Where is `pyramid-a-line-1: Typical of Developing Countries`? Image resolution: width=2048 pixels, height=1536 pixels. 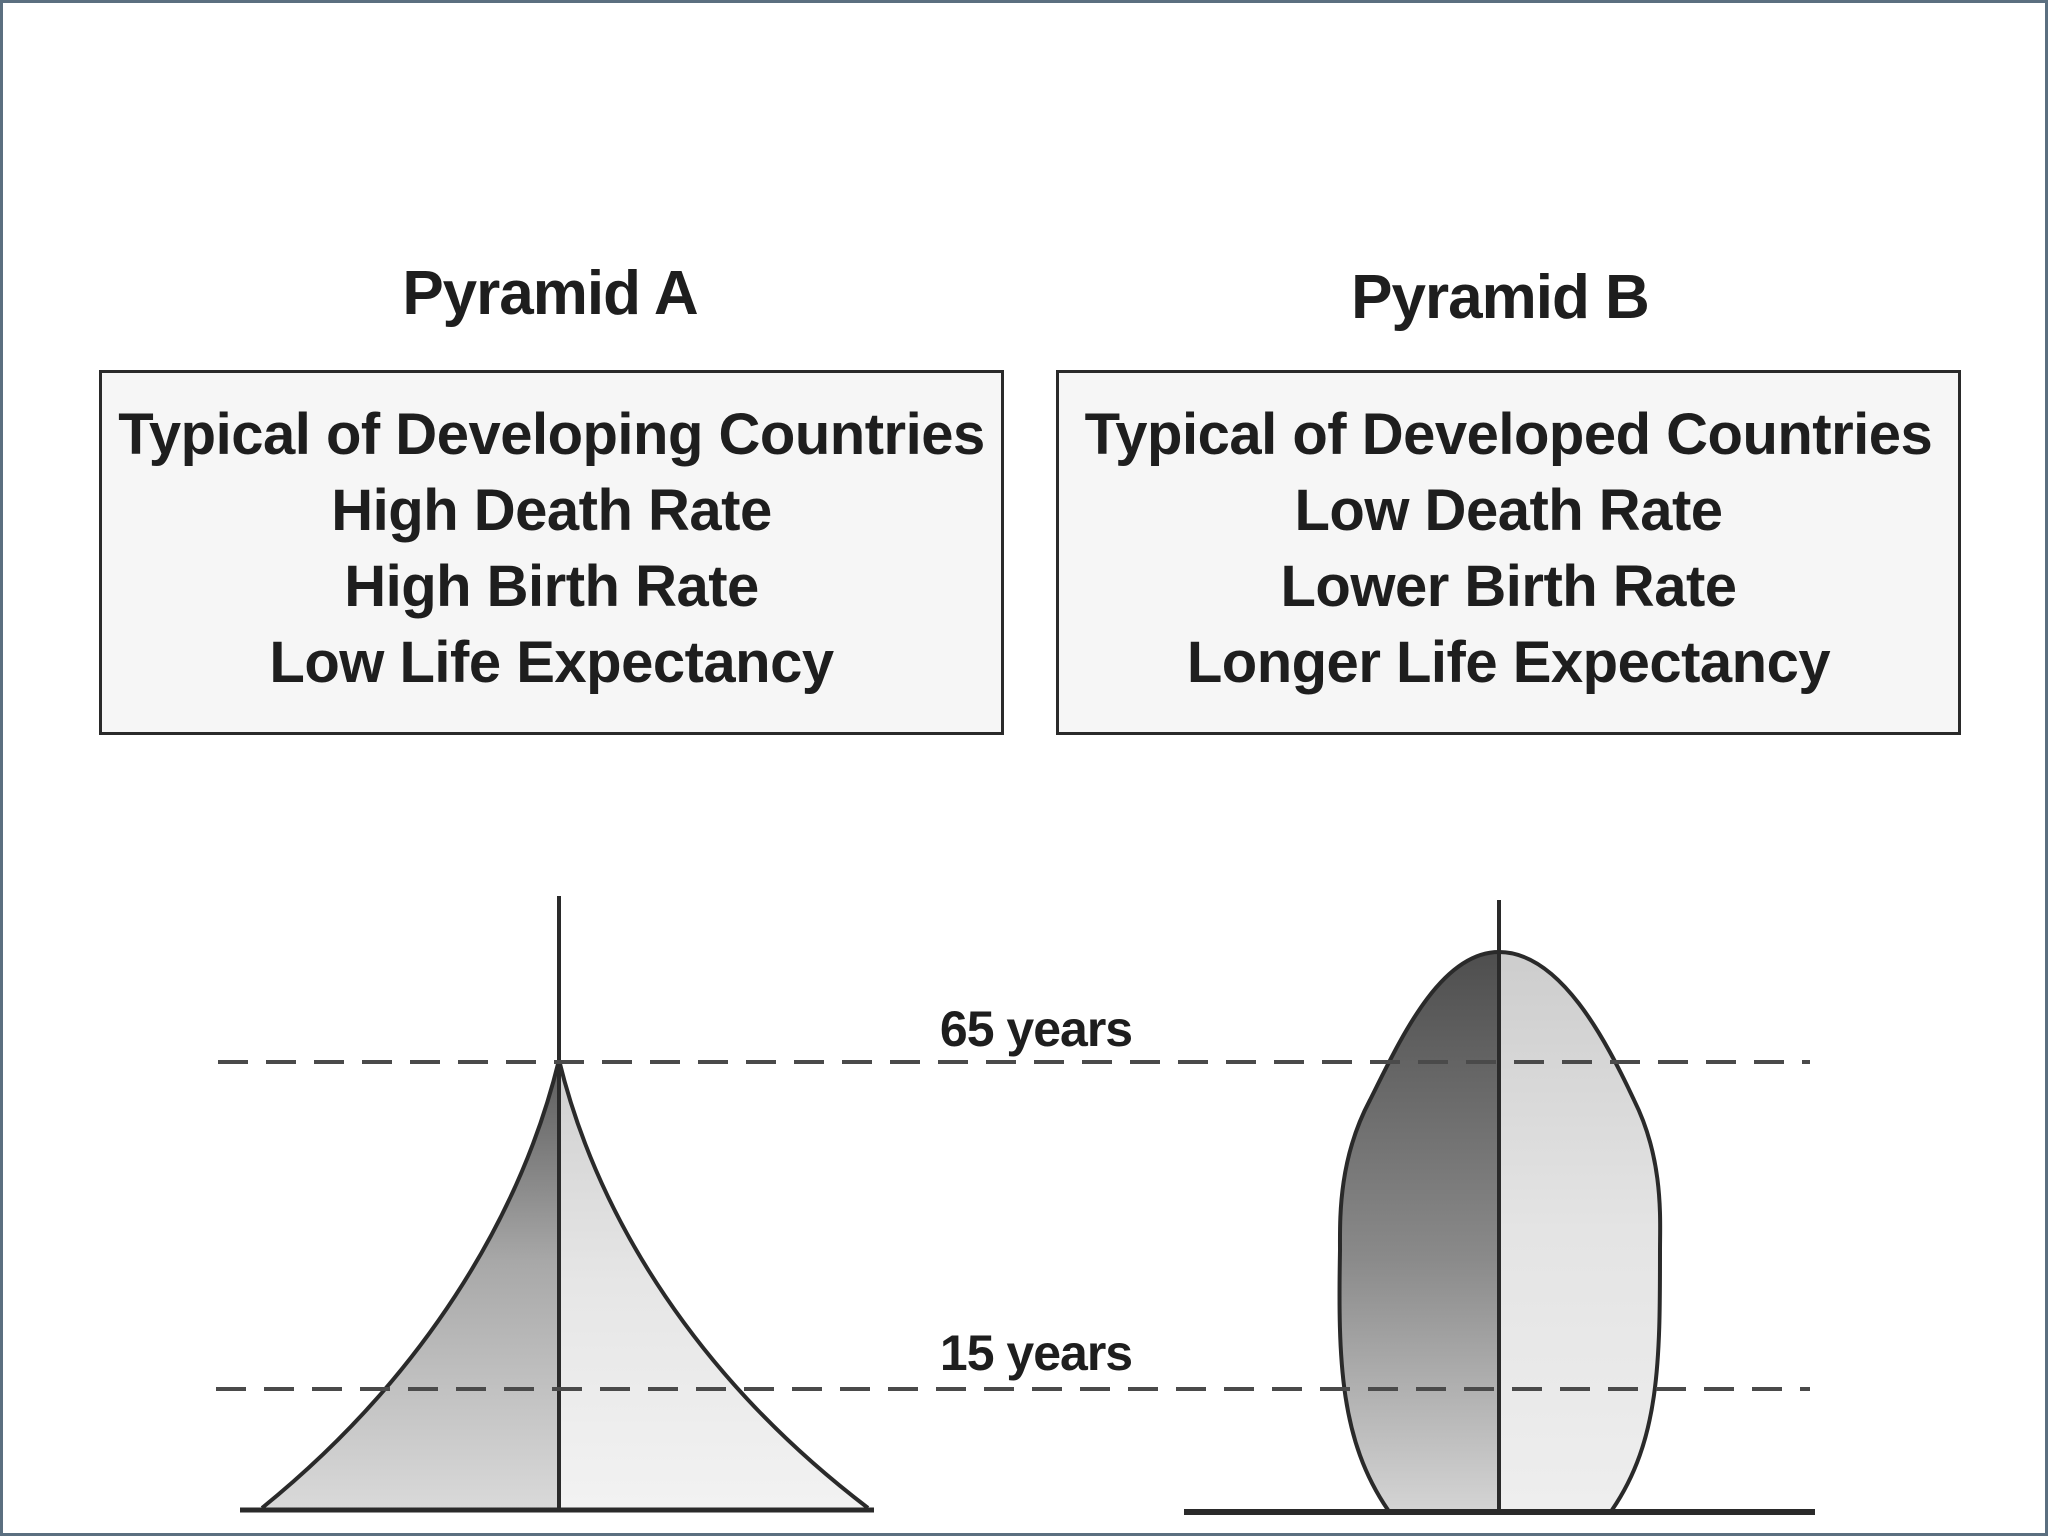 pyramid-a-line-1: Typical of Developing Countries is located at coordinates (551, 434).